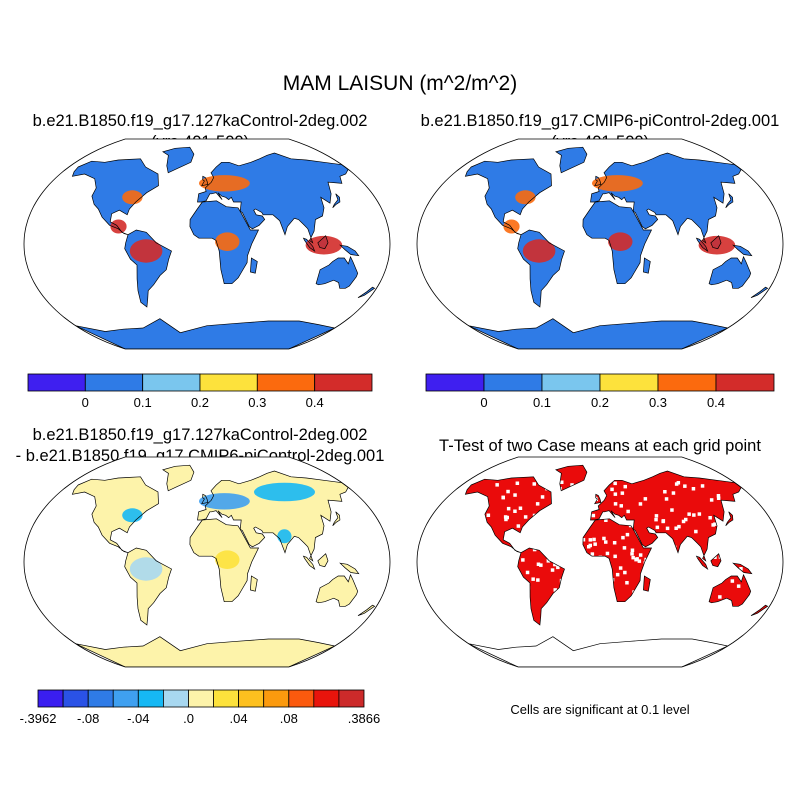  I want to click on coast-antarctica, so click(598, 333).